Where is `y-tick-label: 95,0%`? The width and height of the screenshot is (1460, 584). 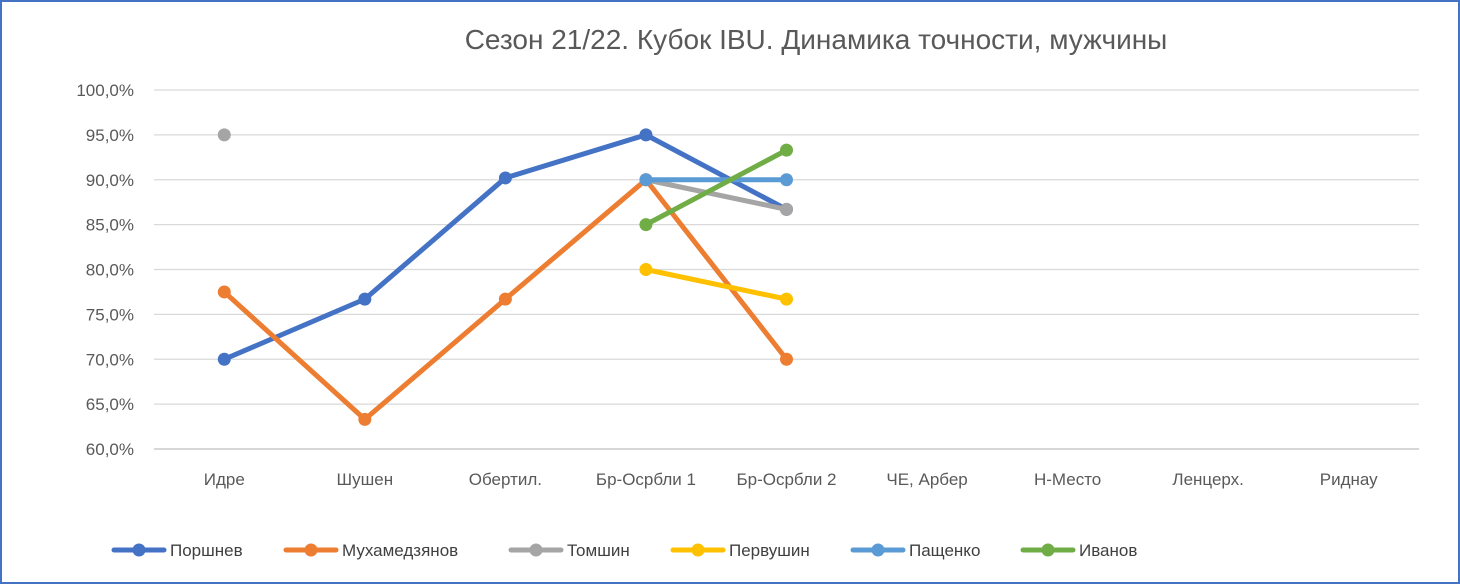
y-tick-label: 95,0% is located at coordinates (110, 135).